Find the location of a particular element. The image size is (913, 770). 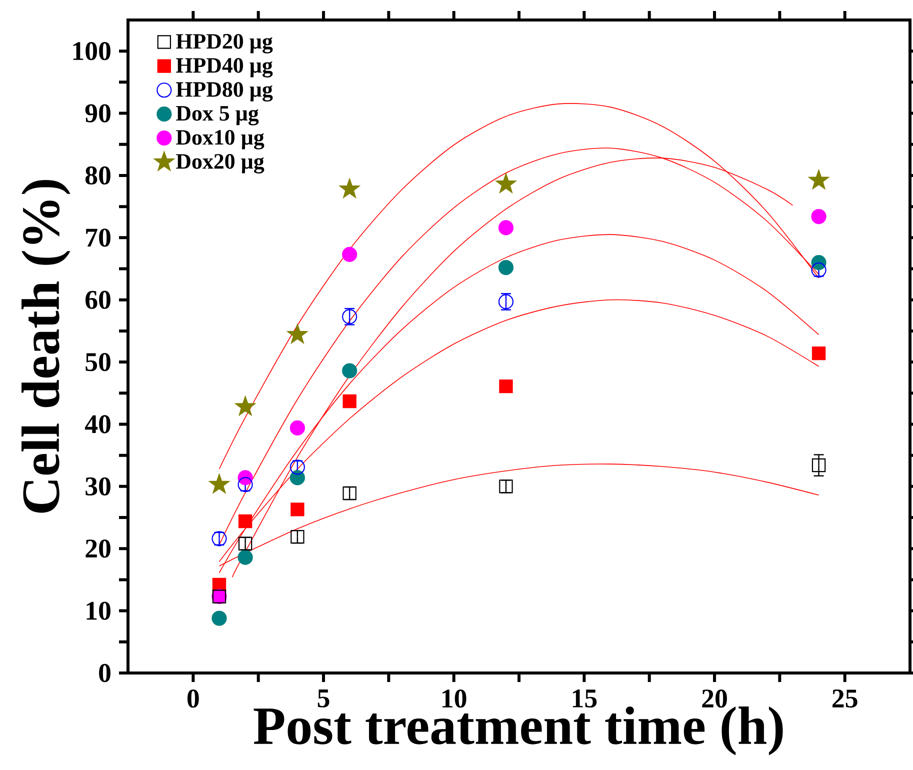

x-tick-label: 20 is located at coordinates (714, 699).